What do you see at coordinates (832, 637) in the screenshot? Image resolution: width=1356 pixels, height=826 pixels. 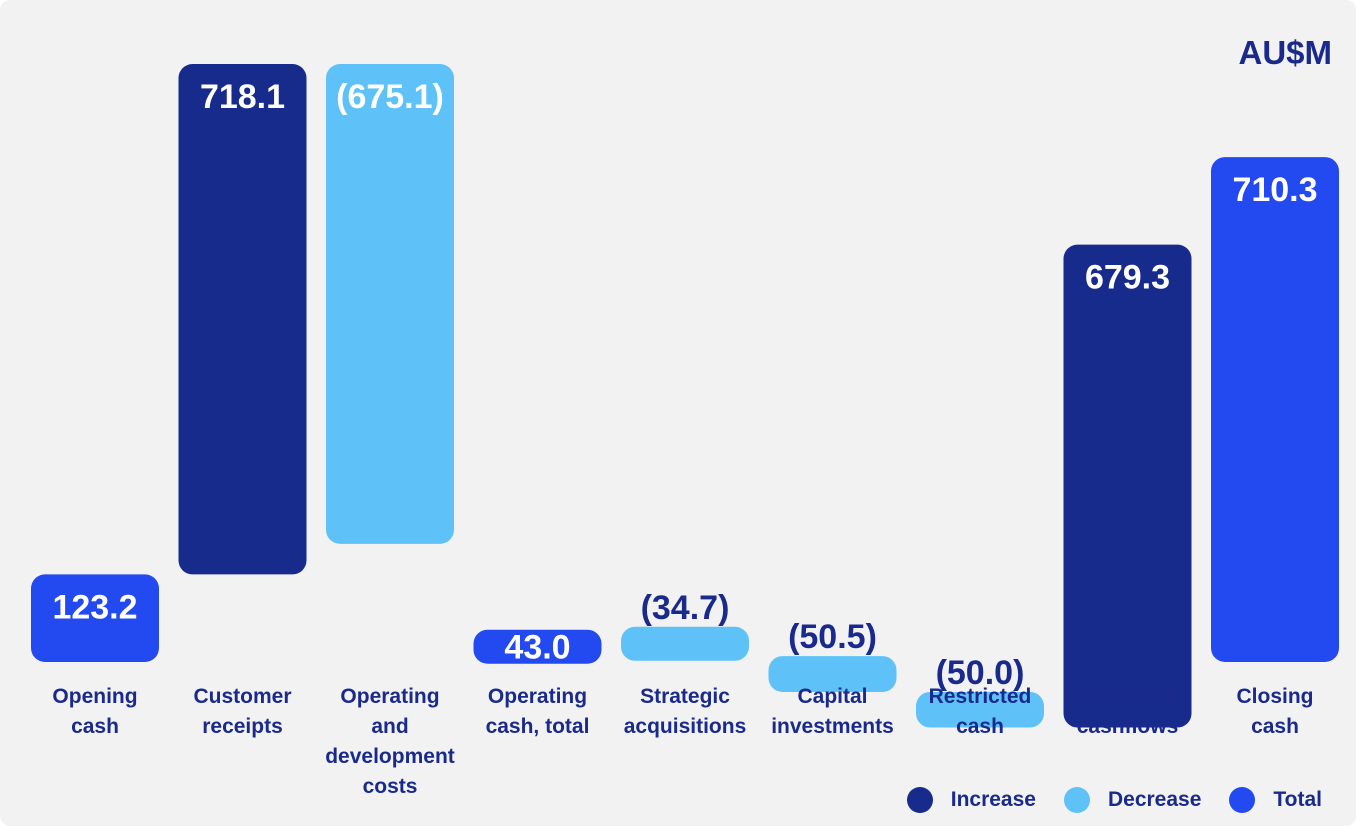 I see `data-label-5: (50.5)` at bounding box center [832, 637].